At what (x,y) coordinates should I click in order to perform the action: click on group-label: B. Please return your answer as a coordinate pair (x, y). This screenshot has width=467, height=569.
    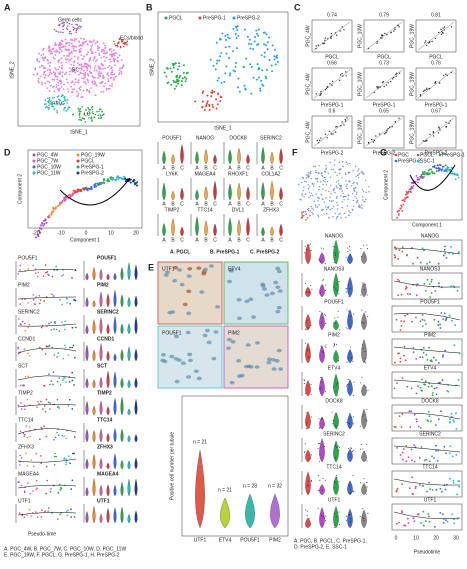
    Looking at the image, I should click on (206, 240).